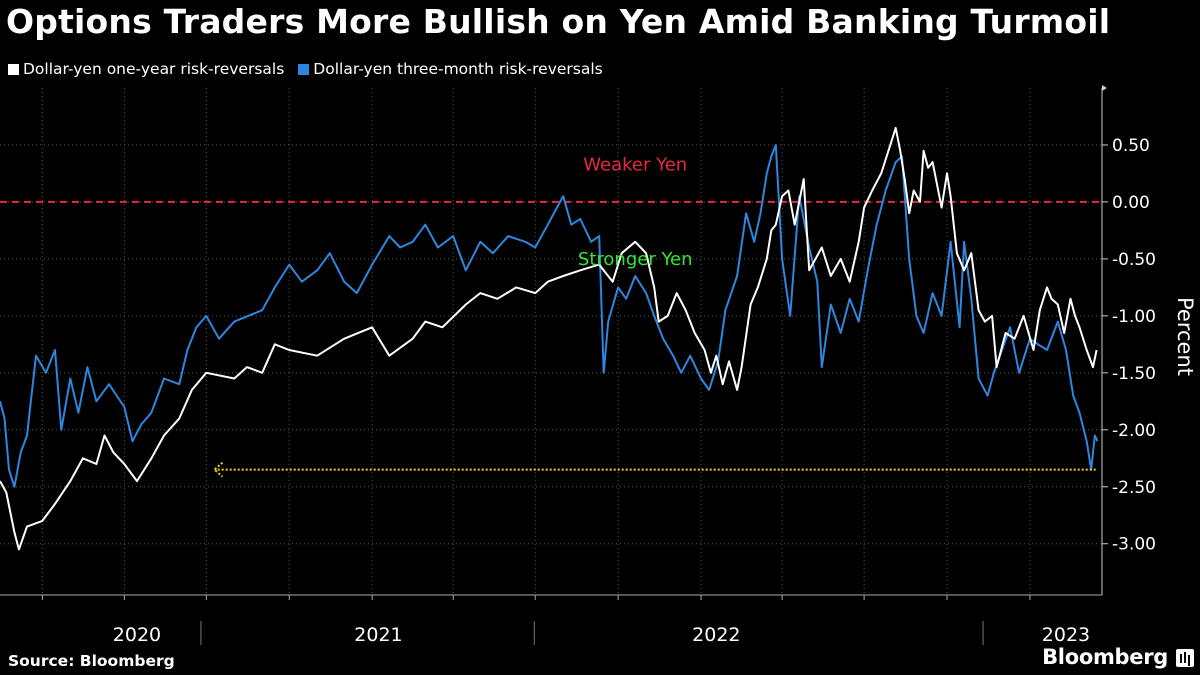 The image size is (1200, 675). Describe the element at coordinates (91, 661) in the screenshot. I see `source-note: Source: Bloomberg` at that location.